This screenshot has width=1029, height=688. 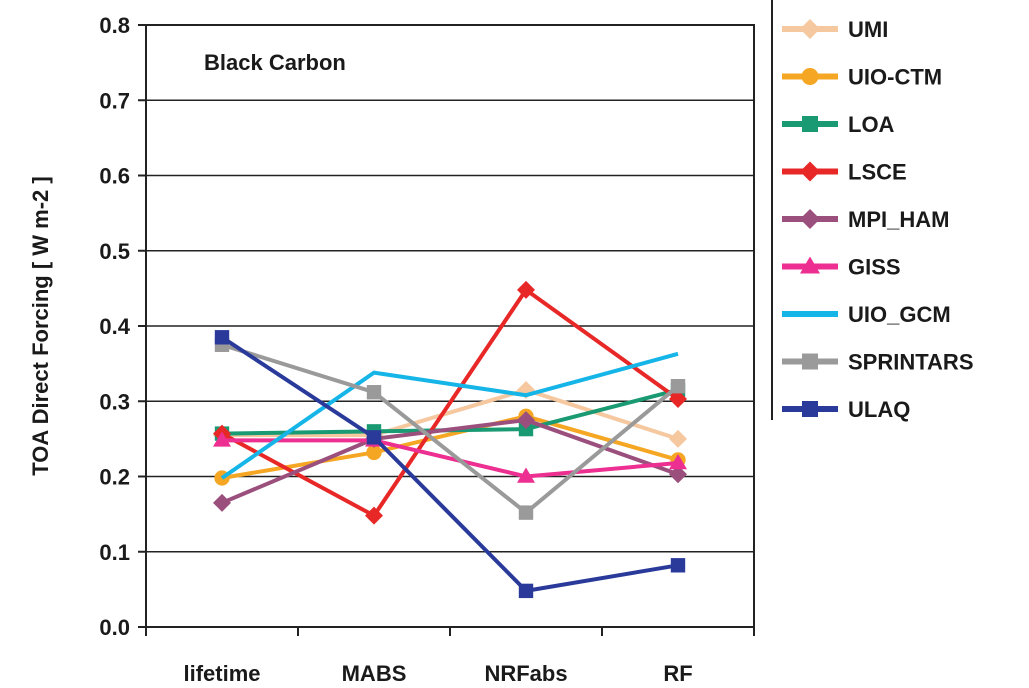 I want to click on legend-item: SPRINTARS, so click(x=878, y=362).